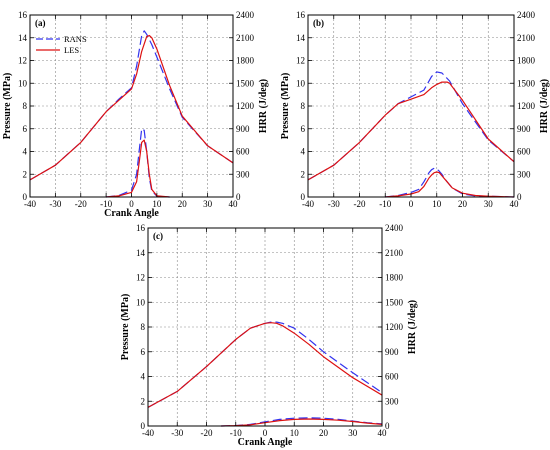 The image size is (550, 450). What do you see at coordinates (40, 23) in the screenshot?
I see `panel-label: (a)` at bounding box center [40, 23].